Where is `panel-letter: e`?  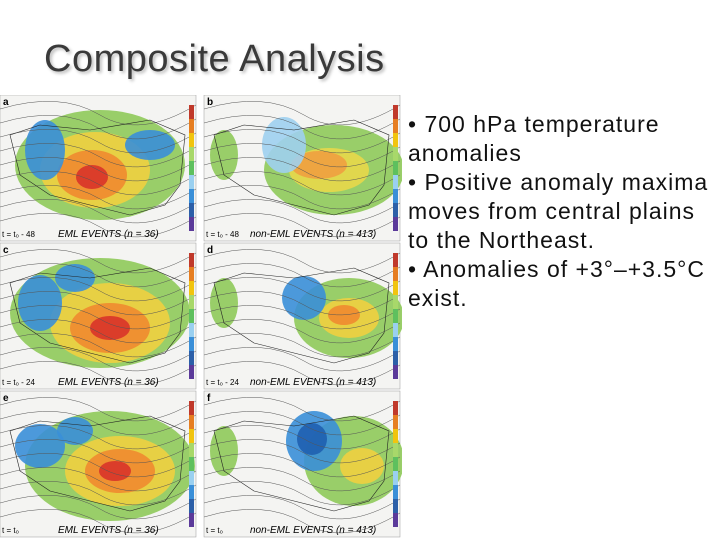 panel-letter: e is located at coordinates (6, 398).